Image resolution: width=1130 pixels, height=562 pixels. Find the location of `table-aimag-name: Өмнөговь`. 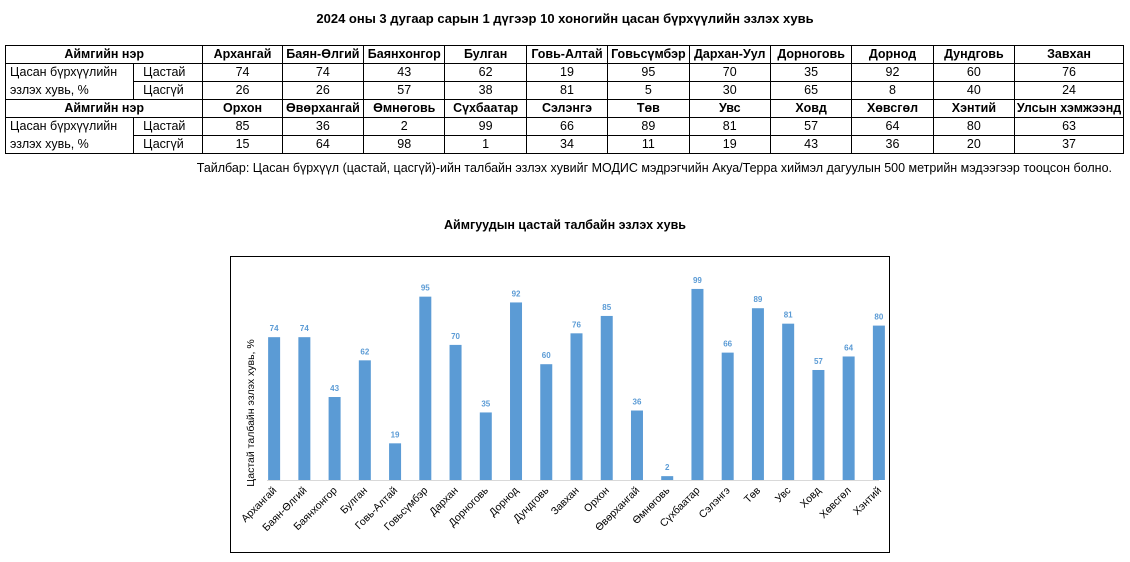

table-aimag-name: Өмнөговь is located at coordinates (404, 108).